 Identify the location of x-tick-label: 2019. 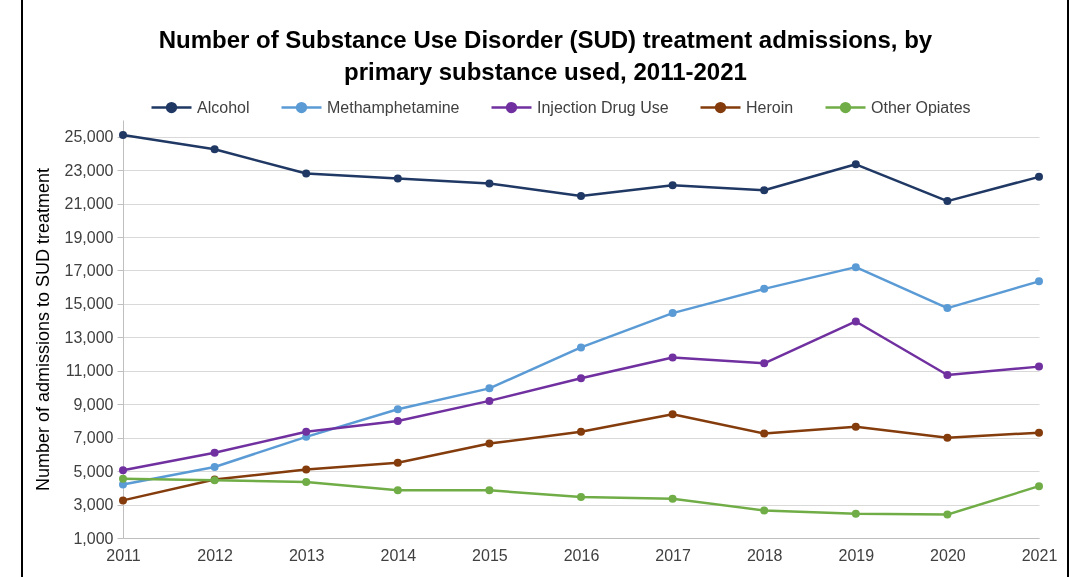
(856, 555).